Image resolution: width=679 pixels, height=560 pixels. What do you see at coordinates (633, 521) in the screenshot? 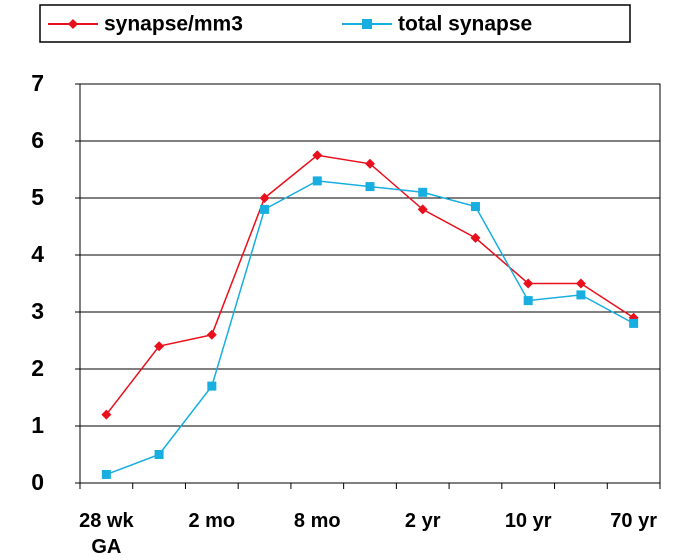
I see `x-tick-label: 70 yr` at bounding box center [633, 521].